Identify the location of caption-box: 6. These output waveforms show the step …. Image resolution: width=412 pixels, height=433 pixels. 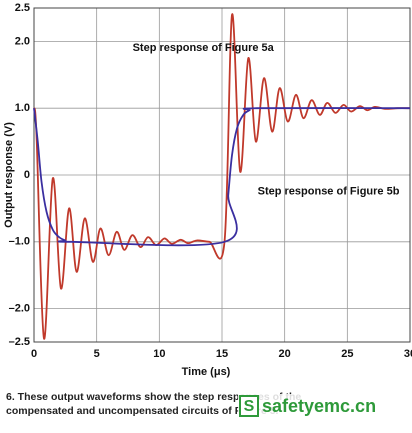
(154, 404).